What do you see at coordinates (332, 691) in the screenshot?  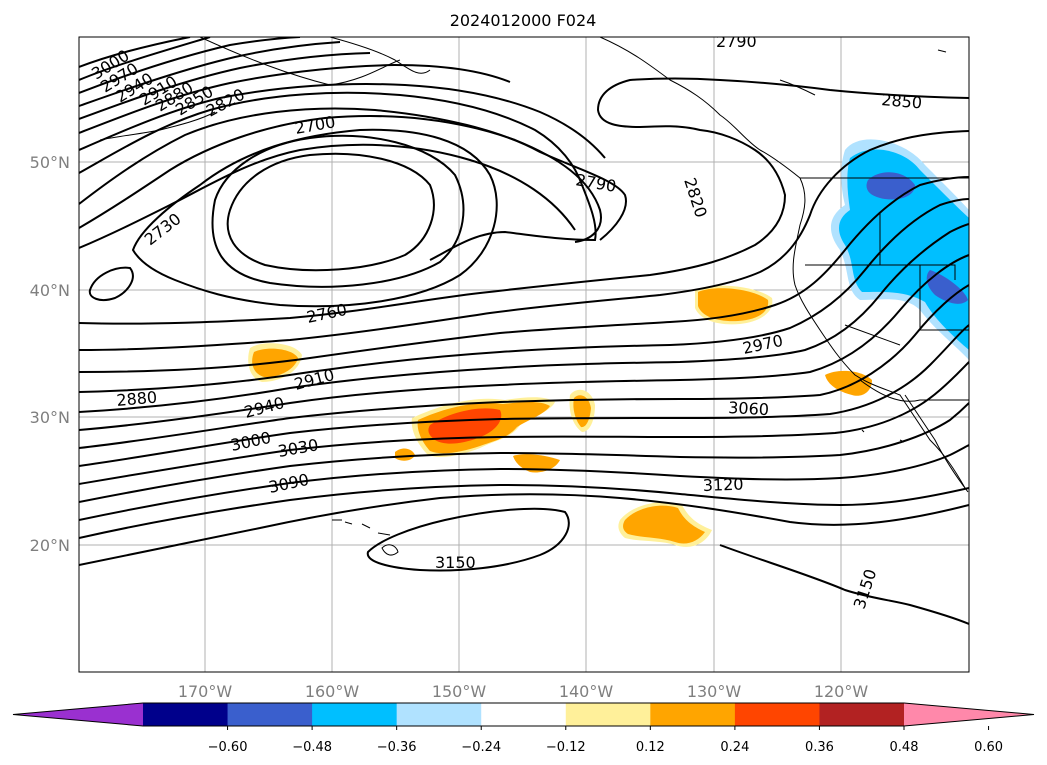 I see `lon-label-160w: 160°W` at bounding box center [332, 691].